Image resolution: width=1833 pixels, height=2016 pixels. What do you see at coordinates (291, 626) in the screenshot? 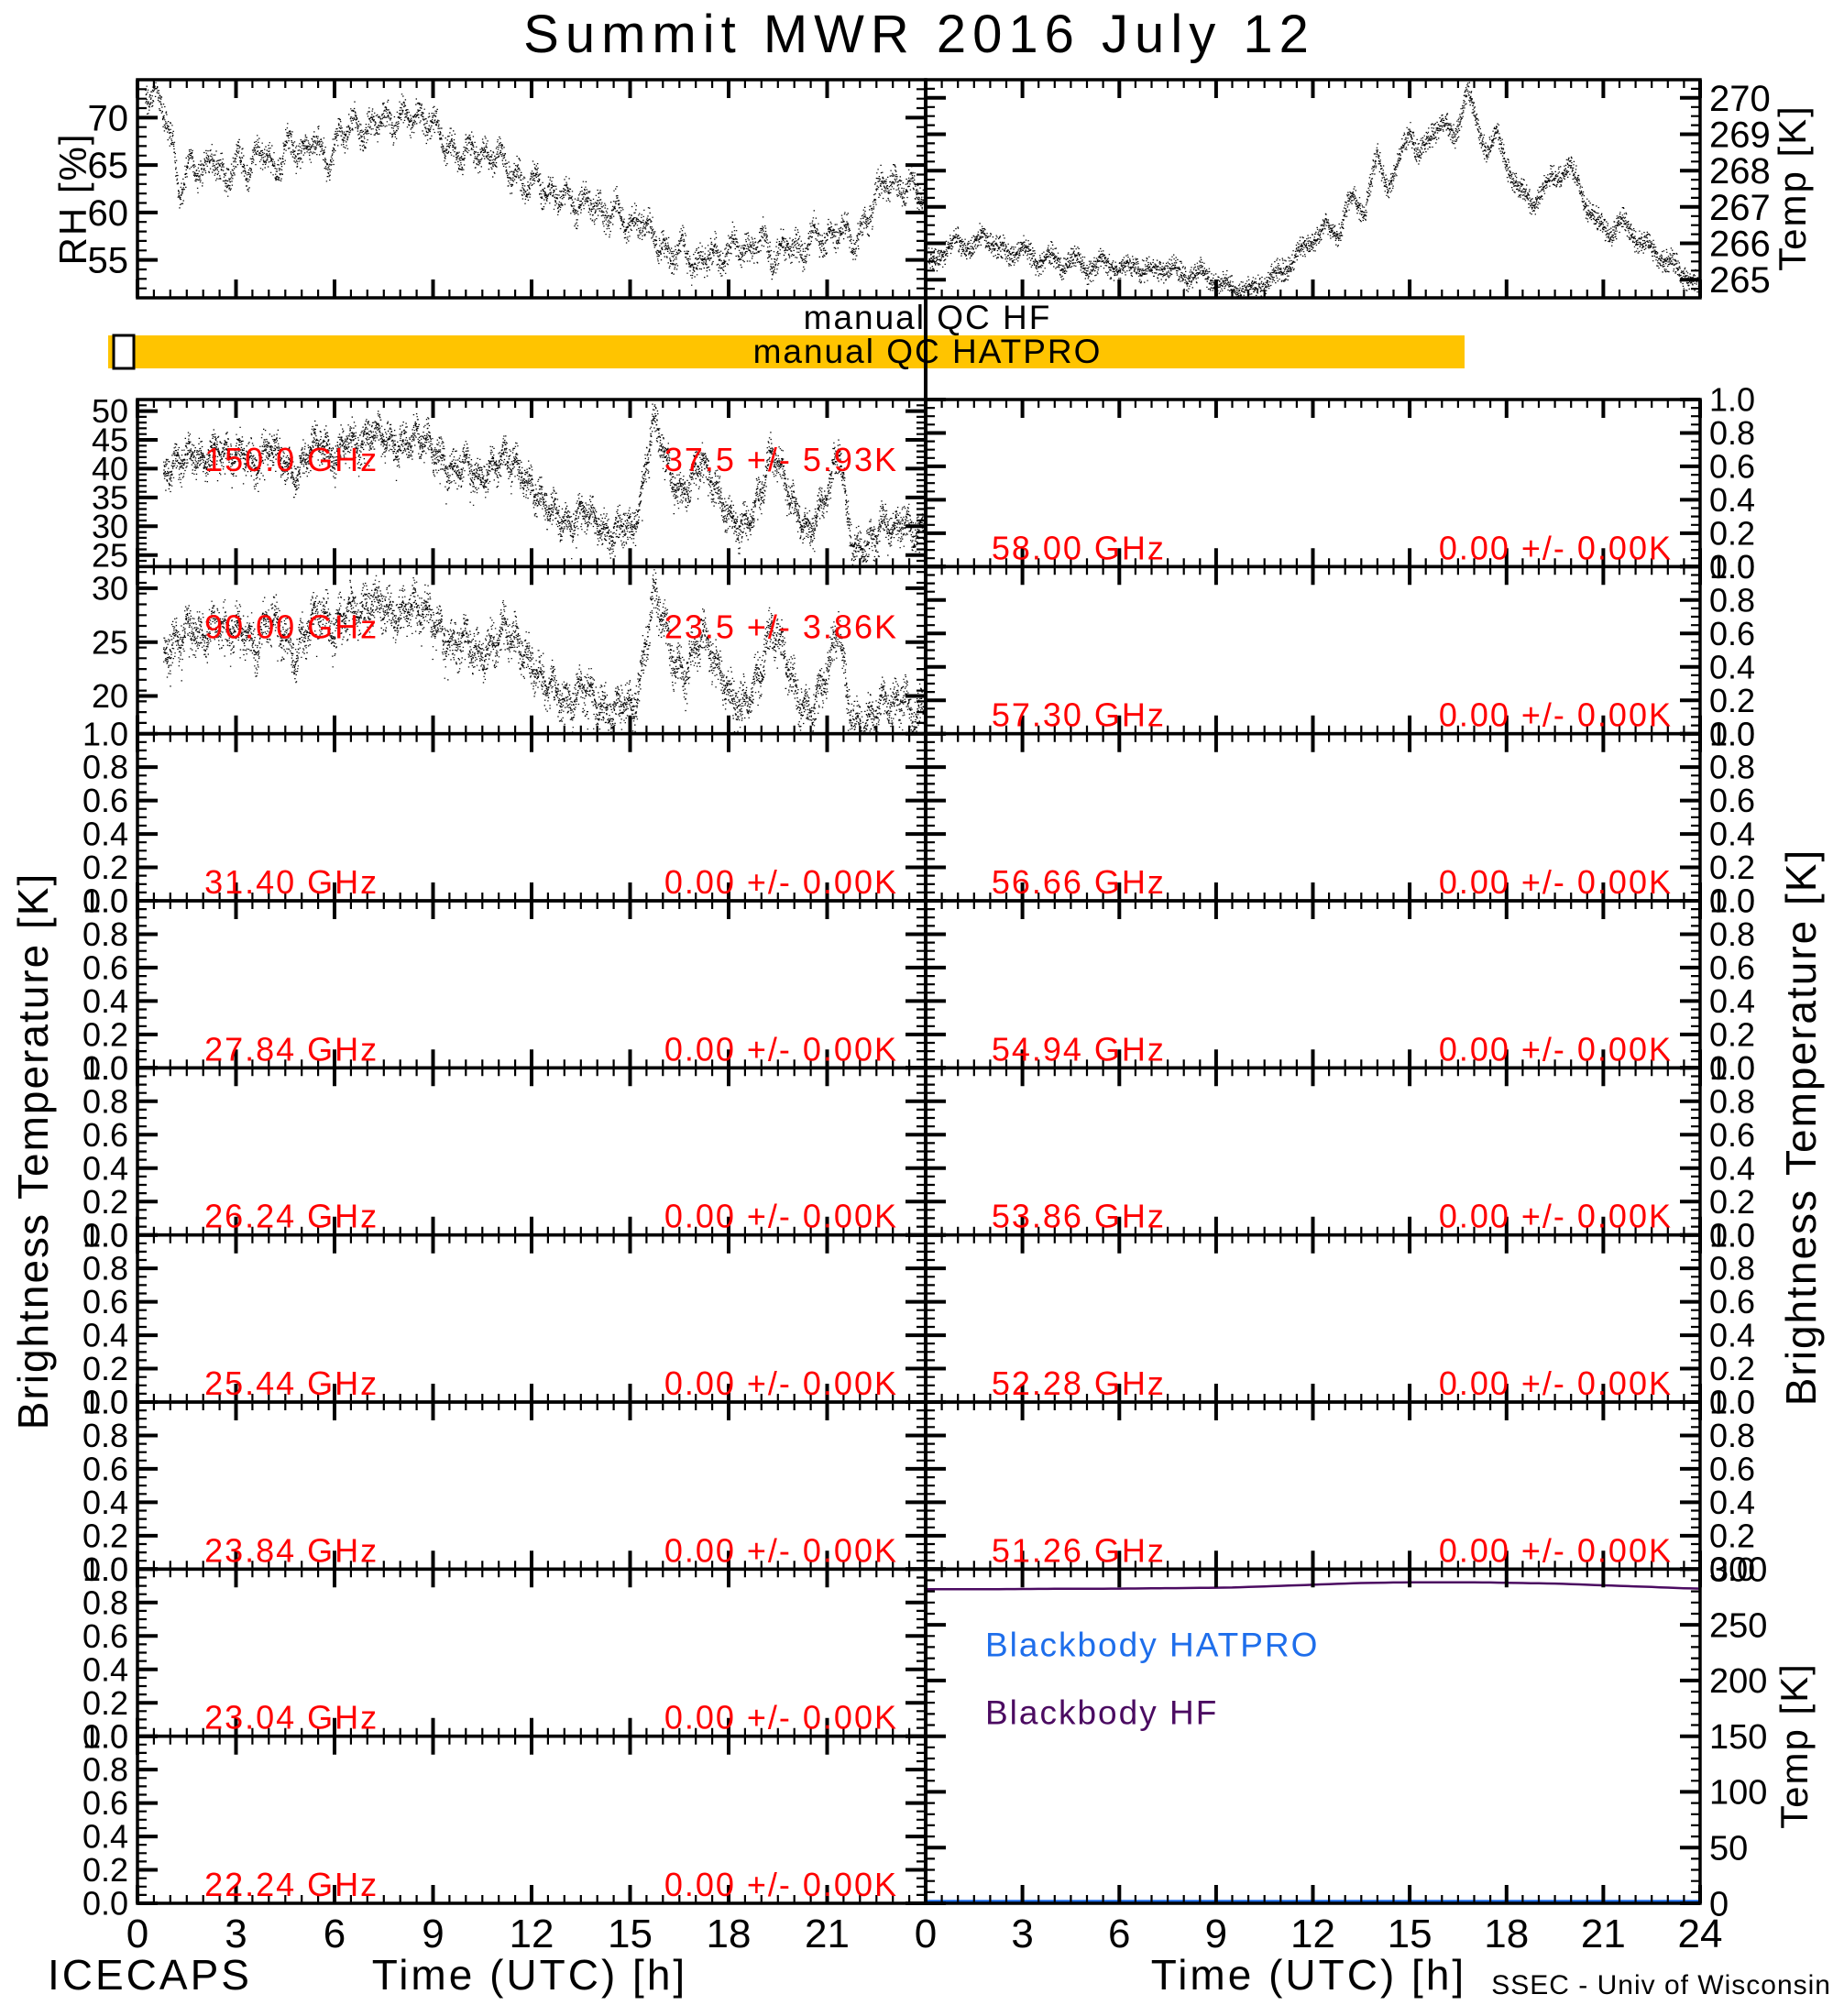
I see `panel-frequency-label: 90.00 GHz` at bounding box center [291, 626].